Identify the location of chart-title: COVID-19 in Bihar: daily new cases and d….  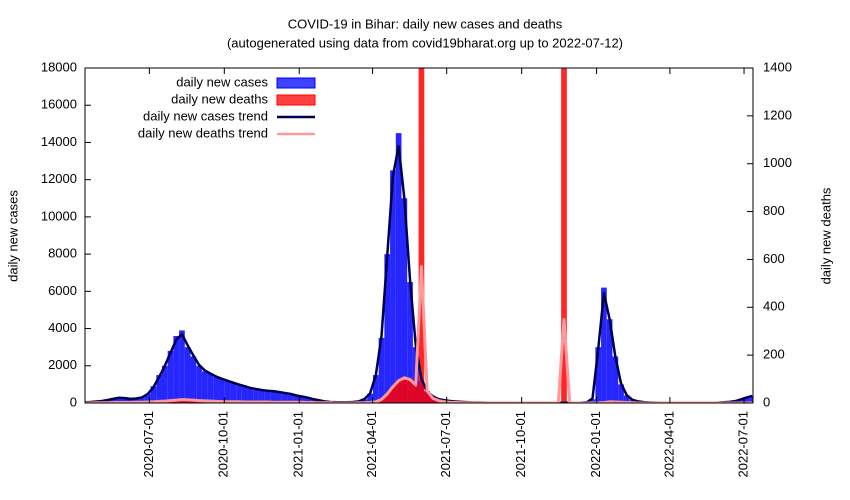
(425, 23).